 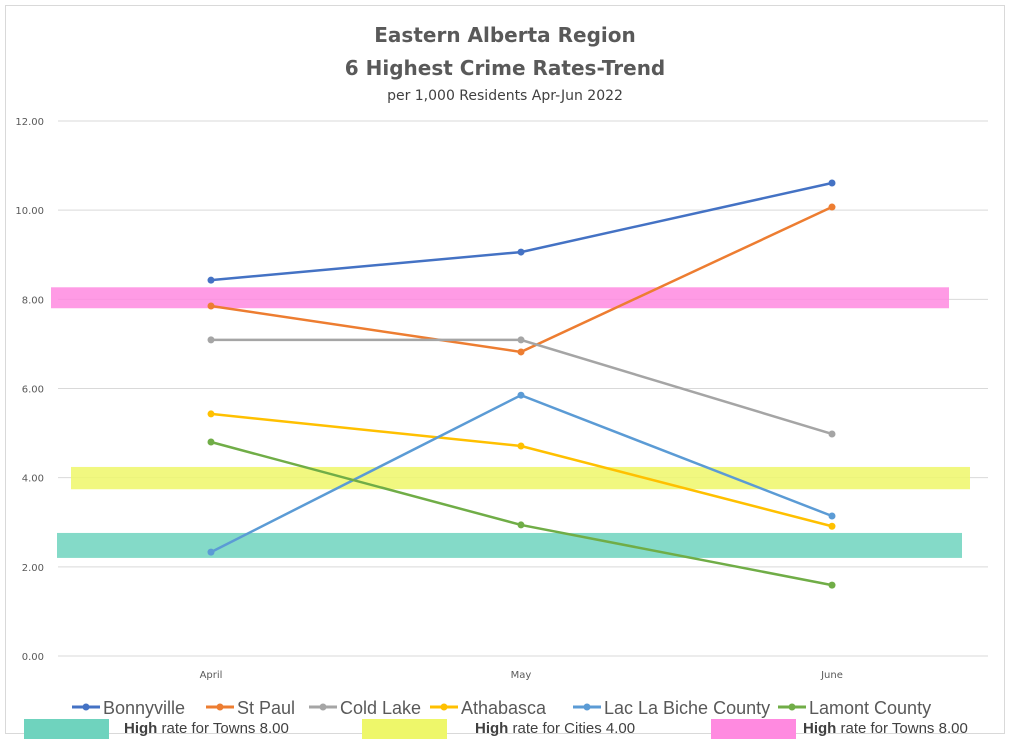 What do you see at coordinates (33, 657) in the screenshot?
I see `y-tick-label: 0.00` at bounding box center [33, 657].